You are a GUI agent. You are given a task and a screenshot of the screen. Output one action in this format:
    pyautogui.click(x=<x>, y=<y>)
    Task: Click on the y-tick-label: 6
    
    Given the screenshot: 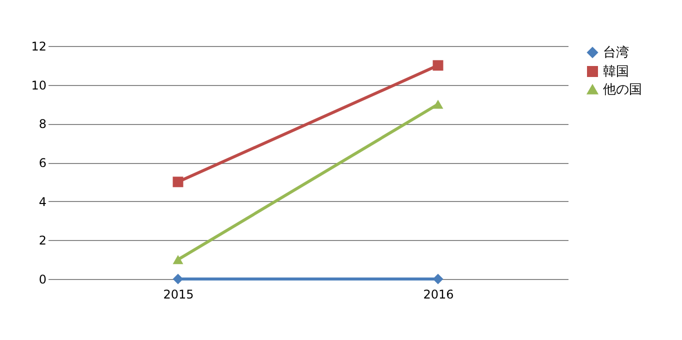 What is the action you would take?
    pyautogui.click(x=42, y=163)
    